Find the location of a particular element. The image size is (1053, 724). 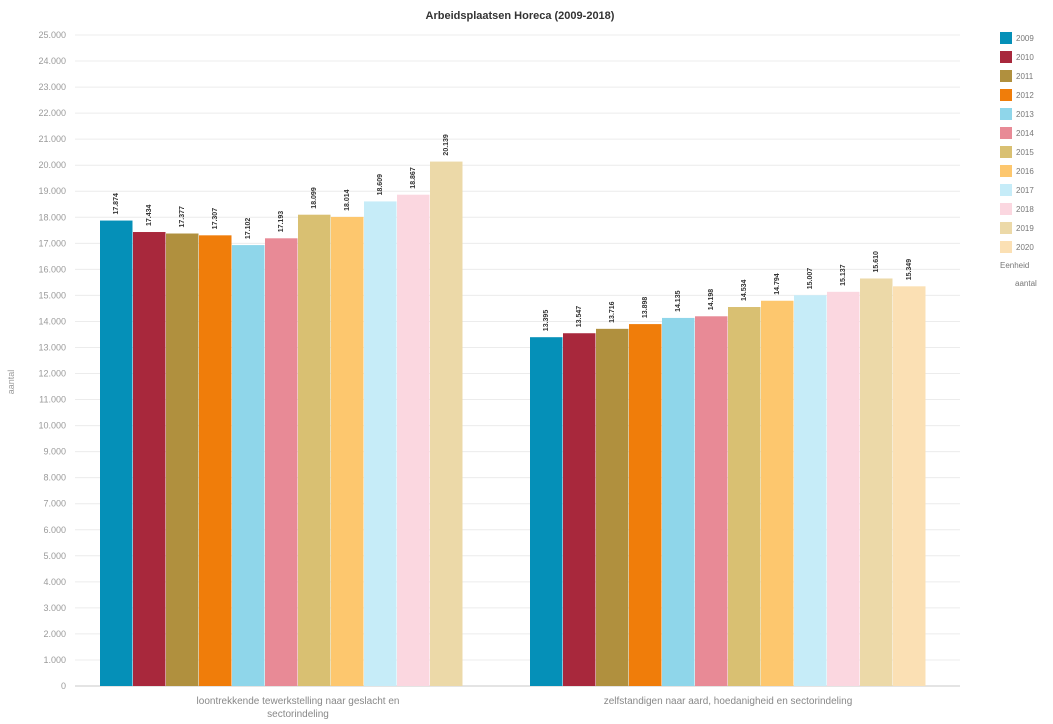

data-label: 15.349 is located at coordinates (909, 270).